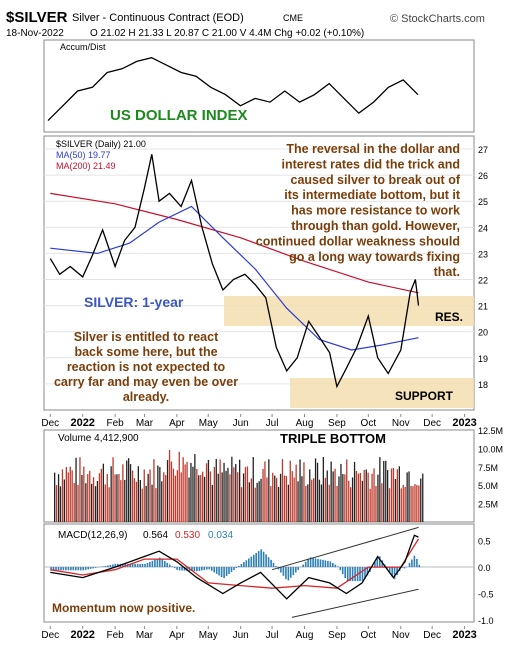  Describe the element at coordinates (375, 211) in the screenshot. I see `main-annotation-line: has more resistance to work` at that location.